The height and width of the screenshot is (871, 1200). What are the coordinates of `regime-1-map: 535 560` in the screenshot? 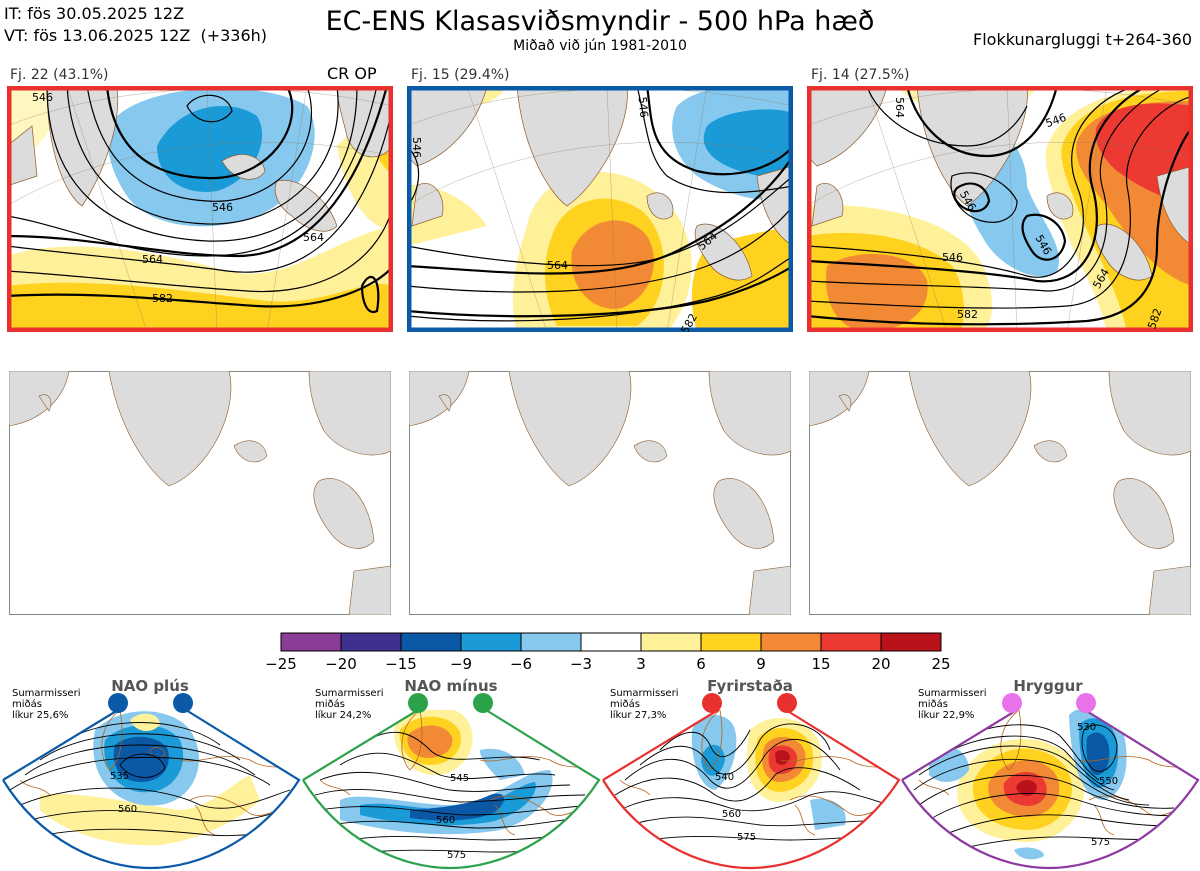 It's located at (151, 781).